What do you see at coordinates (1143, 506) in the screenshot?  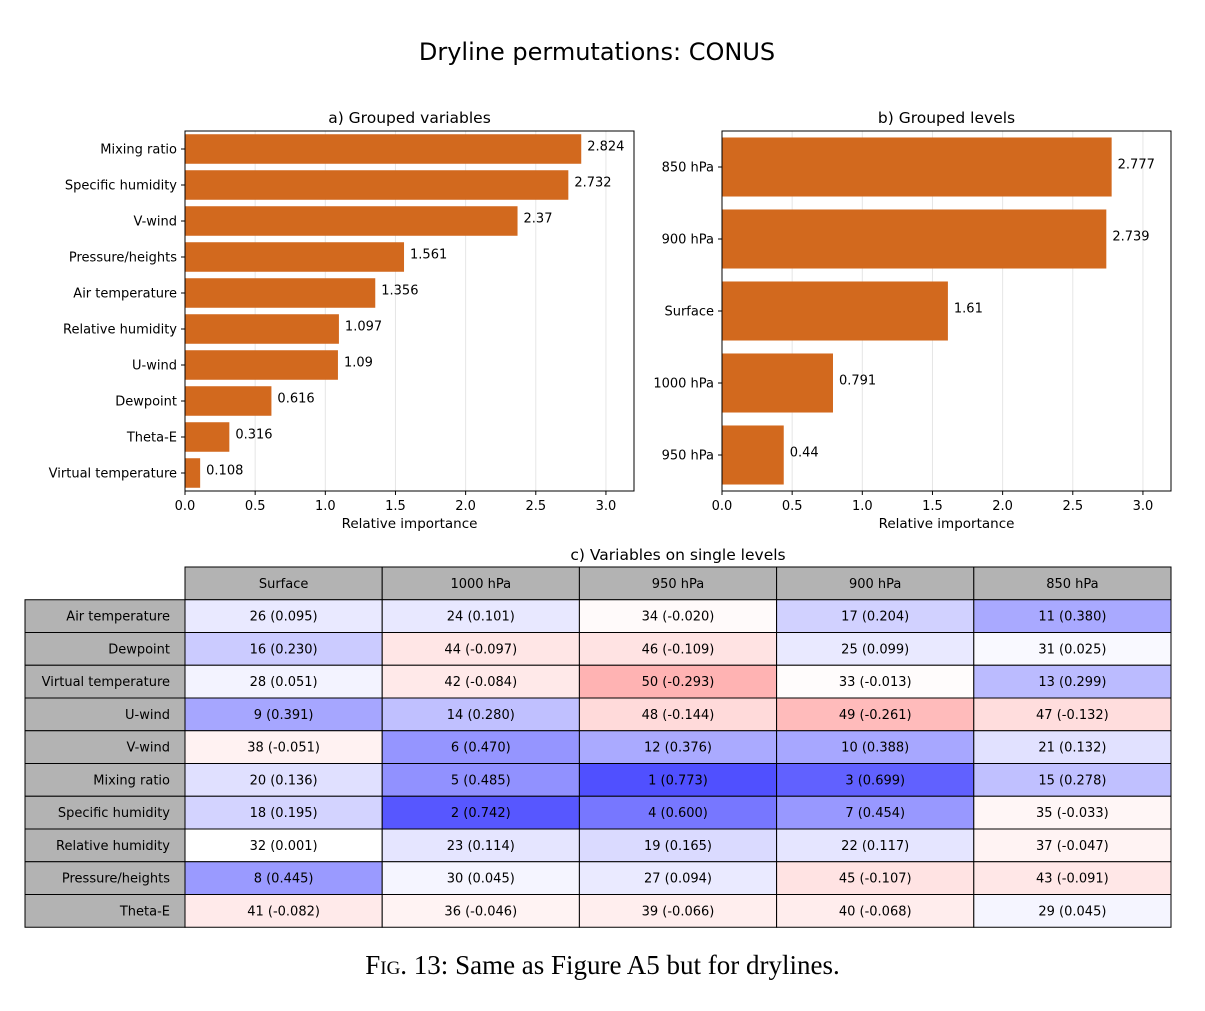 I see `panel-b-xtick-label: 3.0` at bounding box center [1143, 506].